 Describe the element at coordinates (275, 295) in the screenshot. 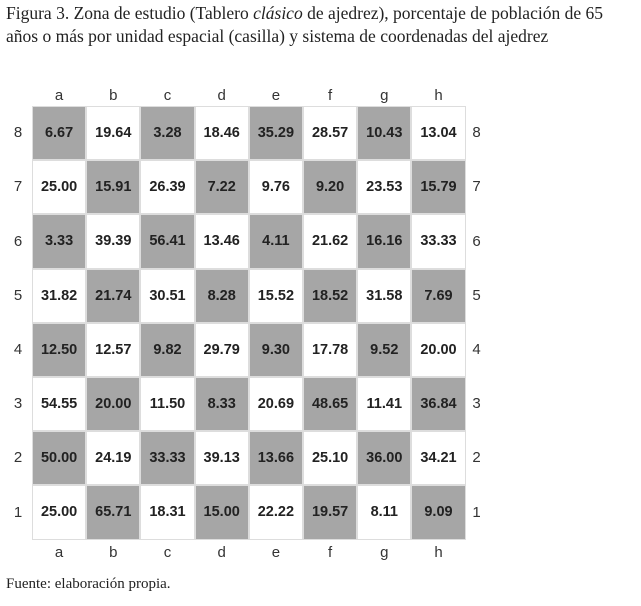

I see `board-cell: 15.52` at that location.